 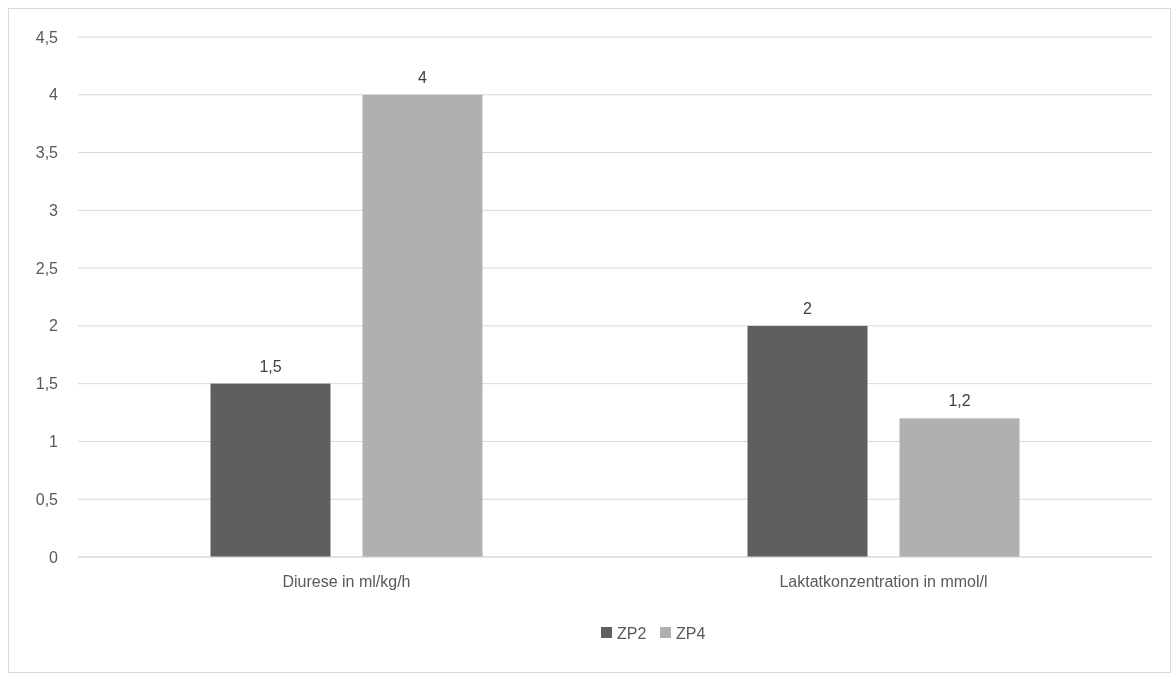 I want to click on data-label: 2, so click(x=808, y=308).